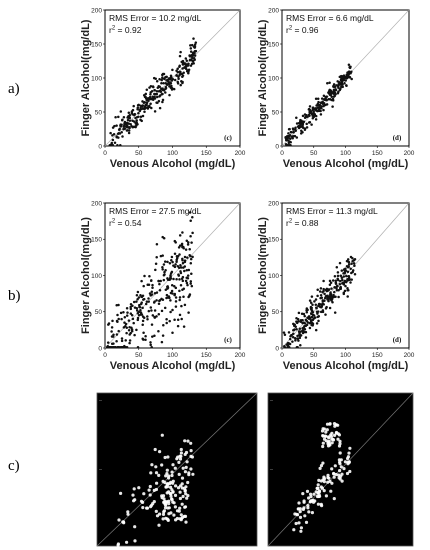 Image resolution: width=430 pixels, height=550 pixels. Describe the element at coordinates (314, 153) in the screenshot. I see `x-tick-label: 50` at that location.